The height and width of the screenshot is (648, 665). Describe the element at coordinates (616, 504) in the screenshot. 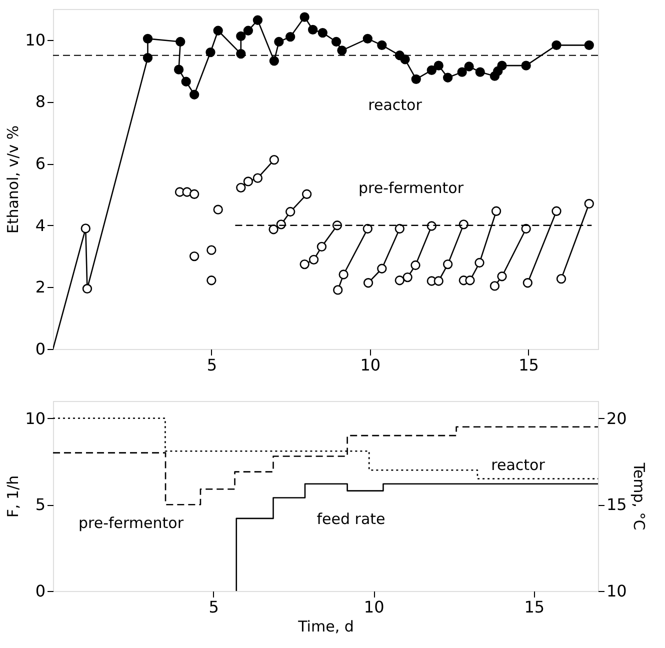

I see `y2-tick-label: 15` at that location.